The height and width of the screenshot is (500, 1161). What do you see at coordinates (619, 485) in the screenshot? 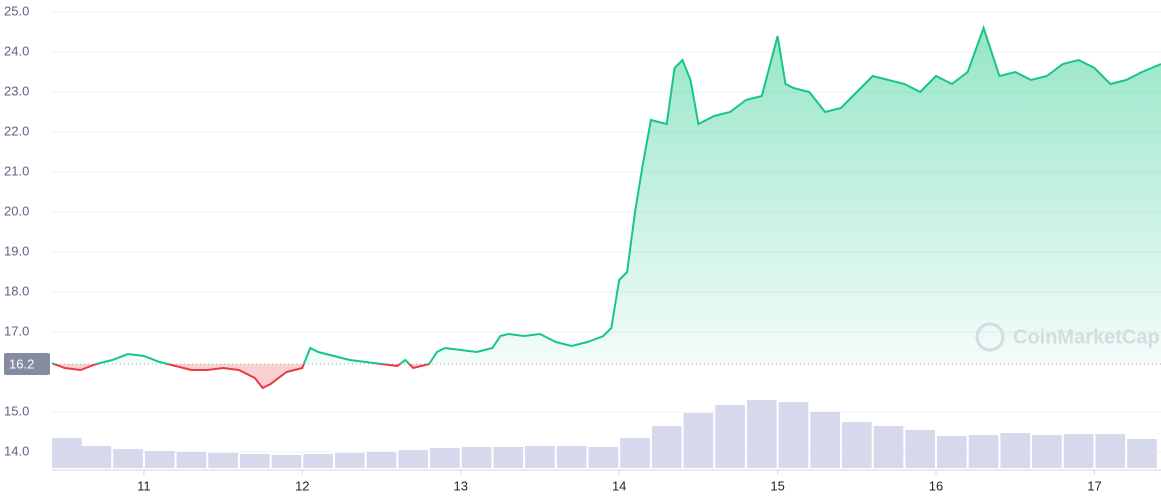
I see `x-tick-label: 14` at bounding box center [619, 485].